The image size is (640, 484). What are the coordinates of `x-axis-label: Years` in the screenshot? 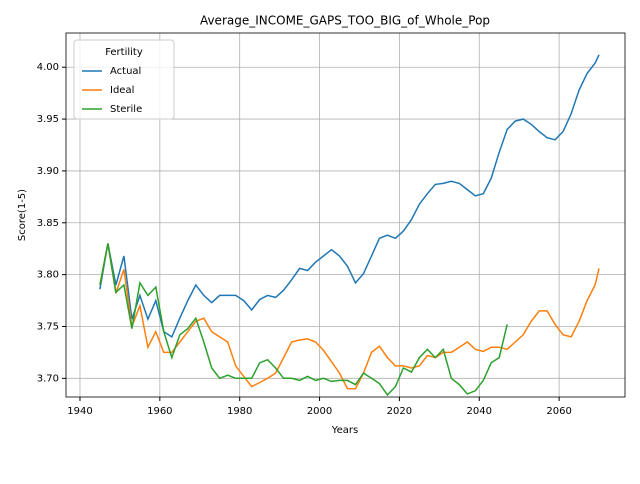 It's located at (344, 430).